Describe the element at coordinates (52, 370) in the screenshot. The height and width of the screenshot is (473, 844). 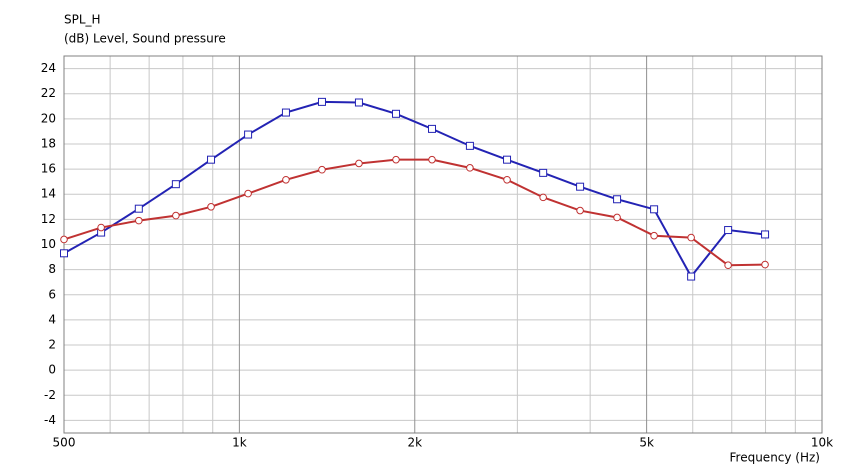
I see `y-tick-label: 0` at that location.